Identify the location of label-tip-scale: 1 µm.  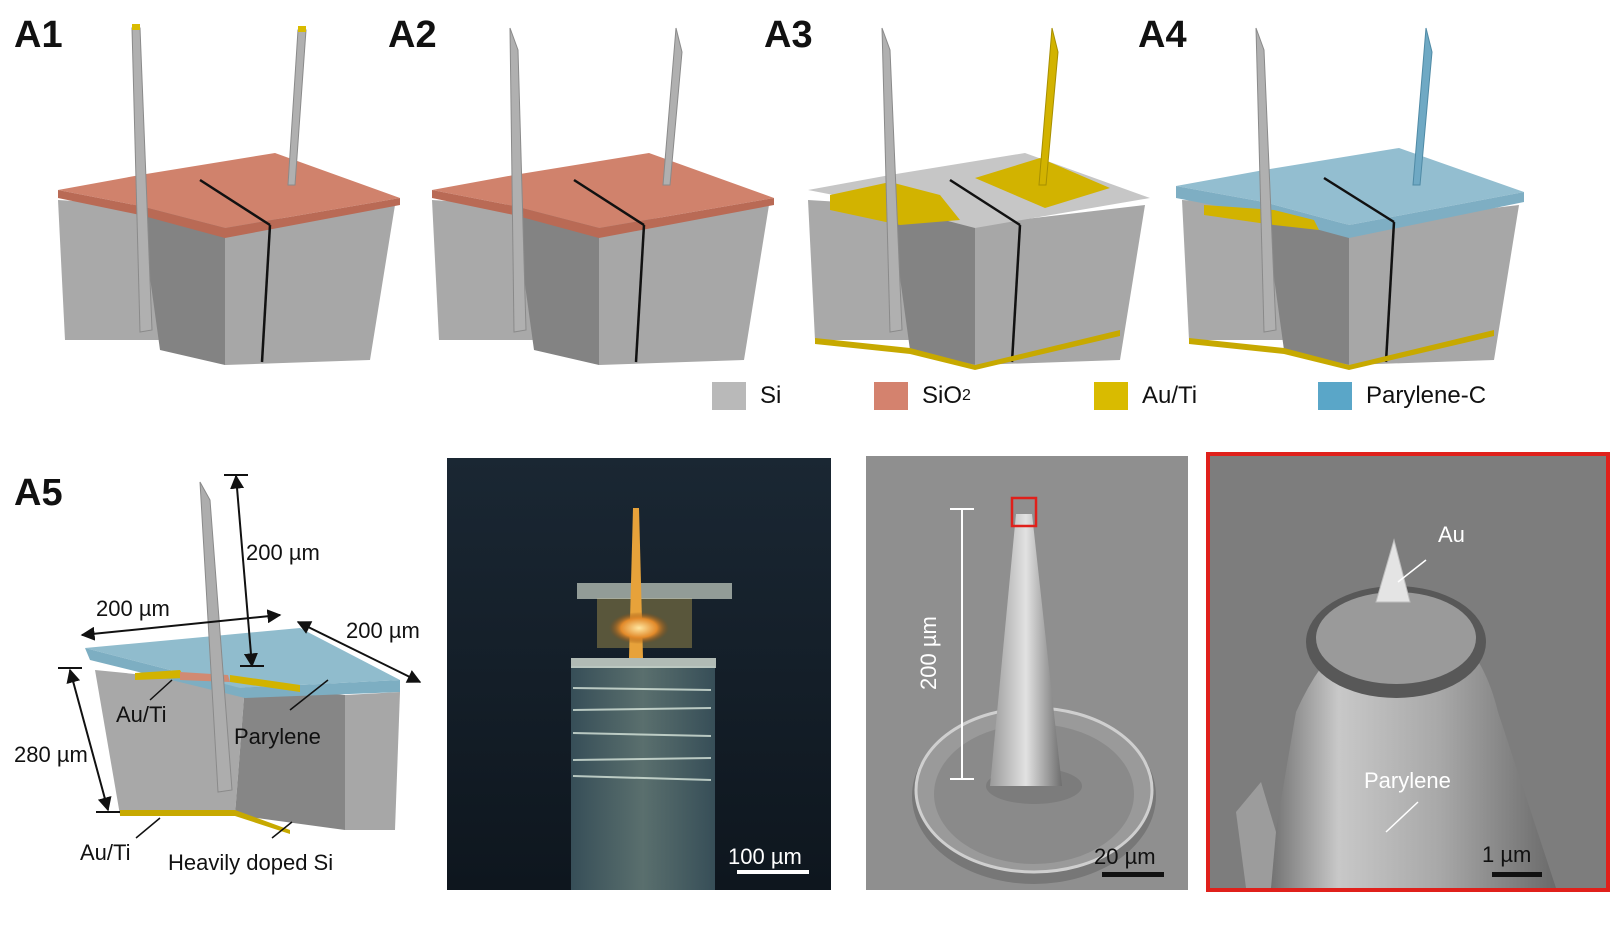
(1507, 854).